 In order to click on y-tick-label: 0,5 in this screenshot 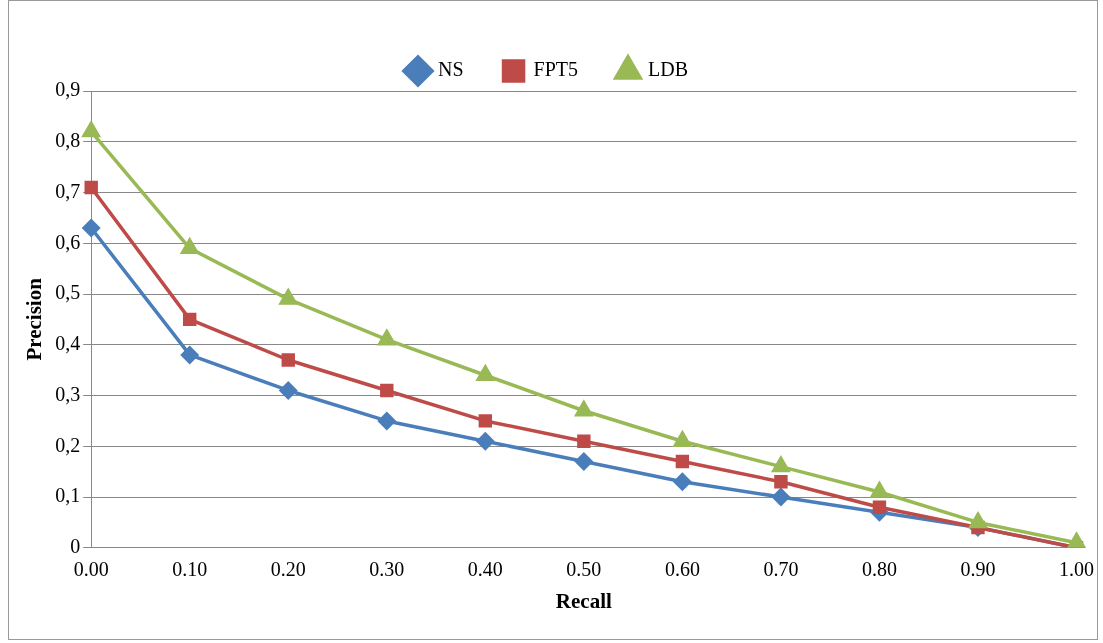, I will do `click(68, 292)`.